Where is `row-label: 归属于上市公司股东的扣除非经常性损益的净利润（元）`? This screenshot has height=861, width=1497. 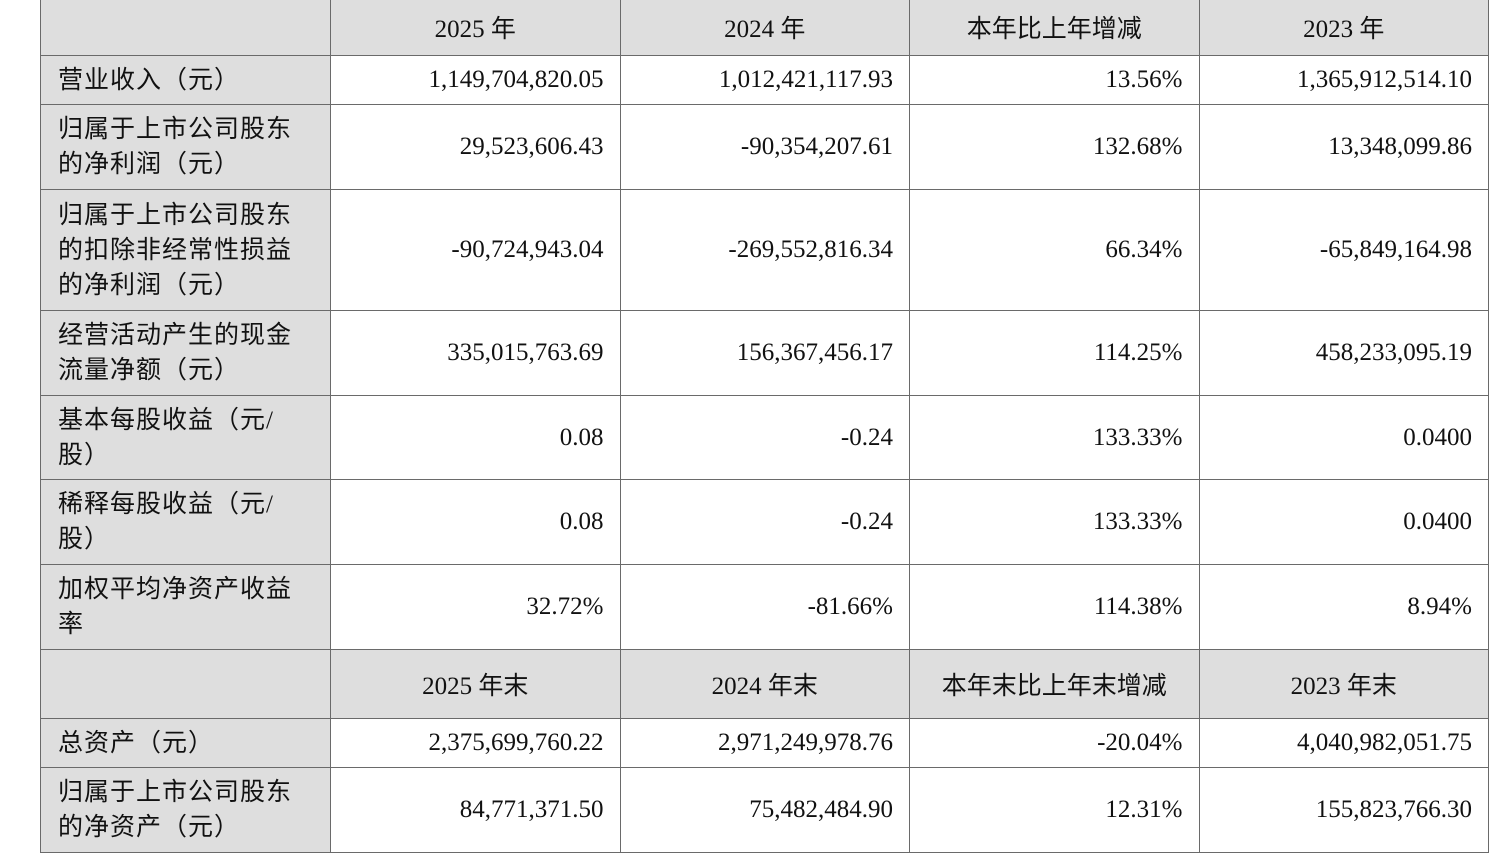 row-label: 归属于上市公司股东的扣除非经常性损益的净利润（元） is located at coordinates (185, 250).